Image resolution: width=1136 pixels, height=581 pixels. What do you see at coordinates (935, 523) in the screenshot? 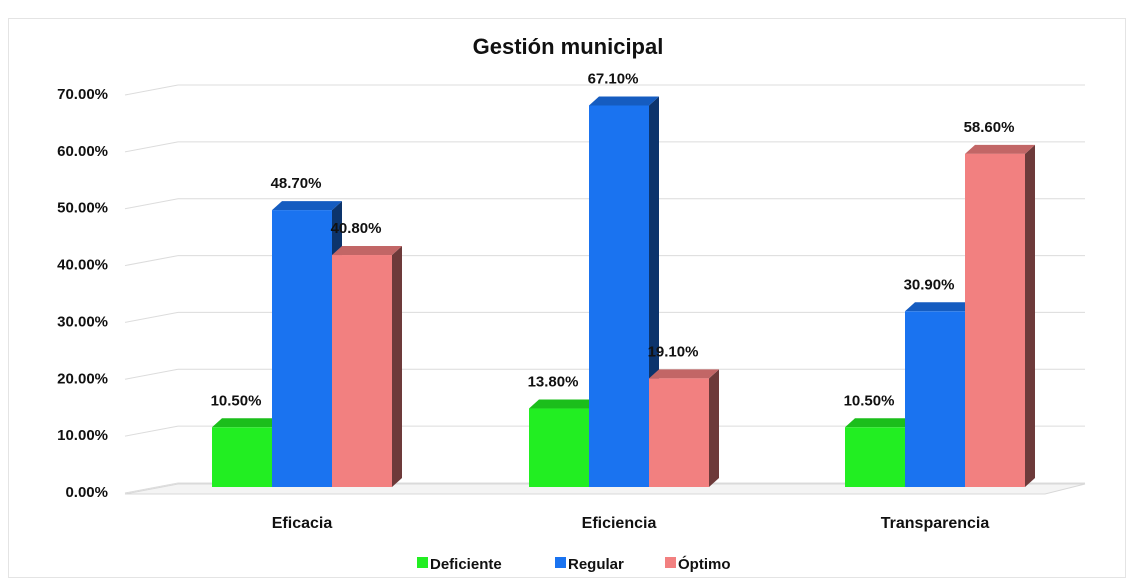
I see `x-tick-label: Transparencia` at bounding box center [935, 523].